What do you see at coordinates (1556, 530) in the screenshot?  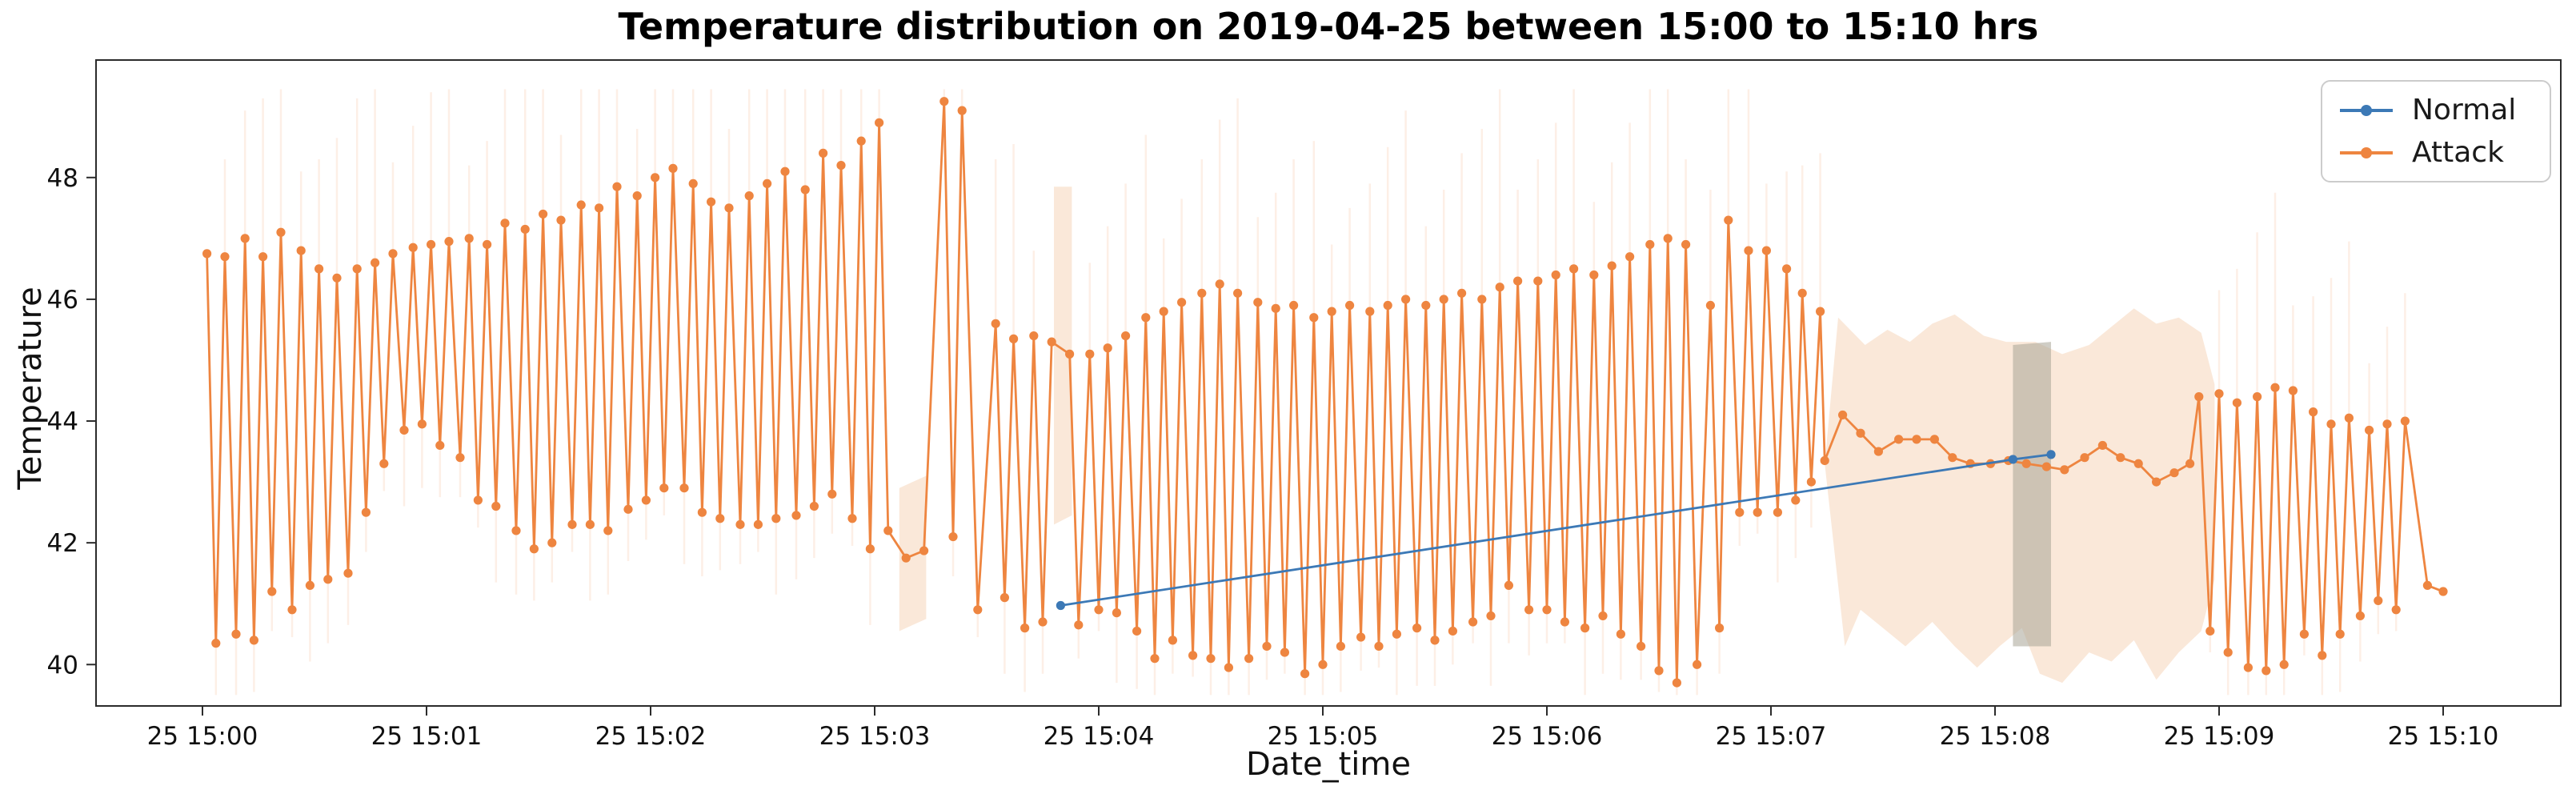 I see `series-normal` at bounding box center [1556, 530].